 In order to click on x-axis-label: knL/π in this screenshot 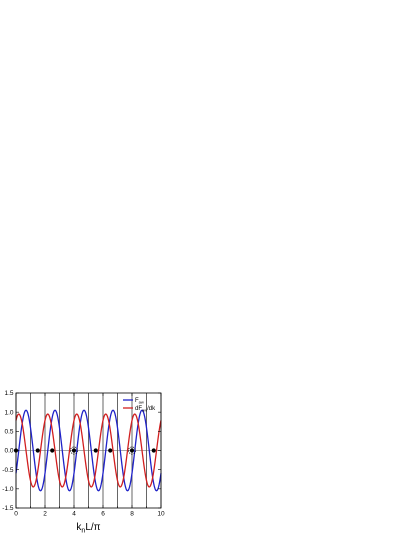, I will do `click(88, 528)`.